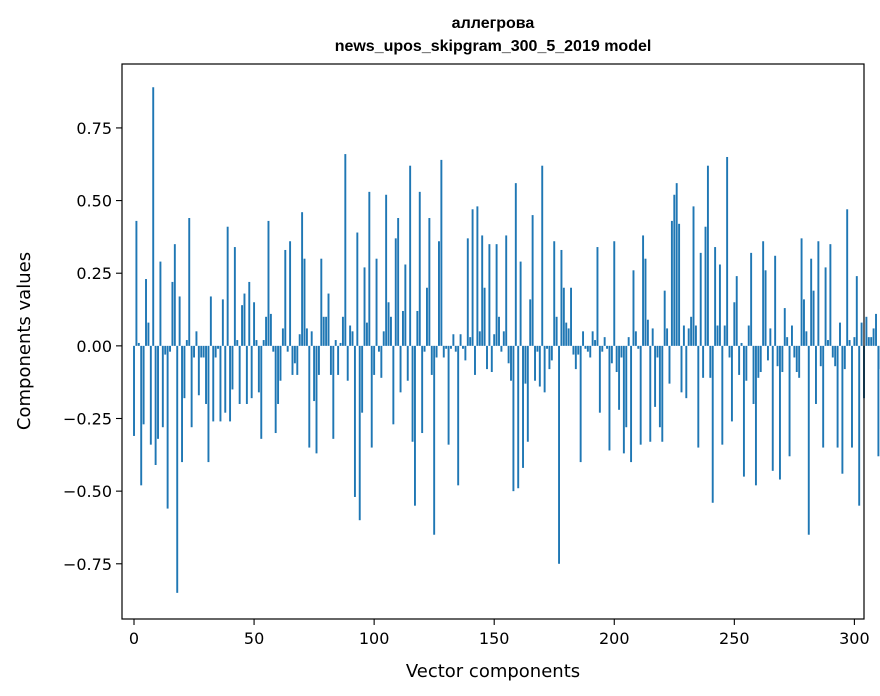 Image resolution: width=880 pixels, height=696 pixels. What do you see at coordinates (254, 638) in the screenshot?
I see `x-tick-label: 50` at bounding box center [254, 638].